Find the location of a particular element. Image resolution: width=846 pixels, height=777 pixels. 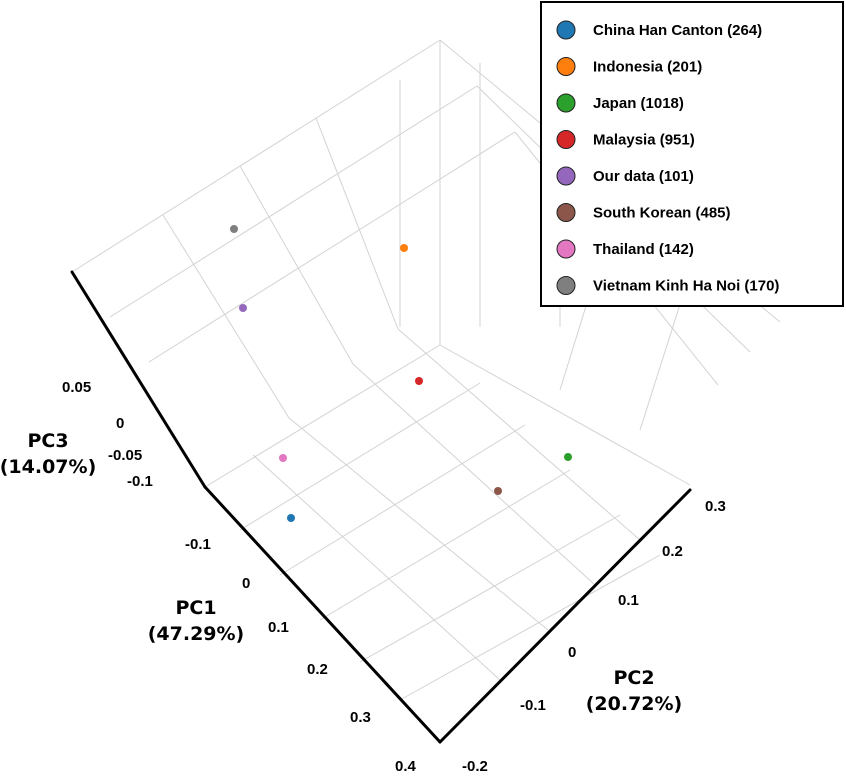

y-tick-label: 0.1 is located at coordinates (628, 600).